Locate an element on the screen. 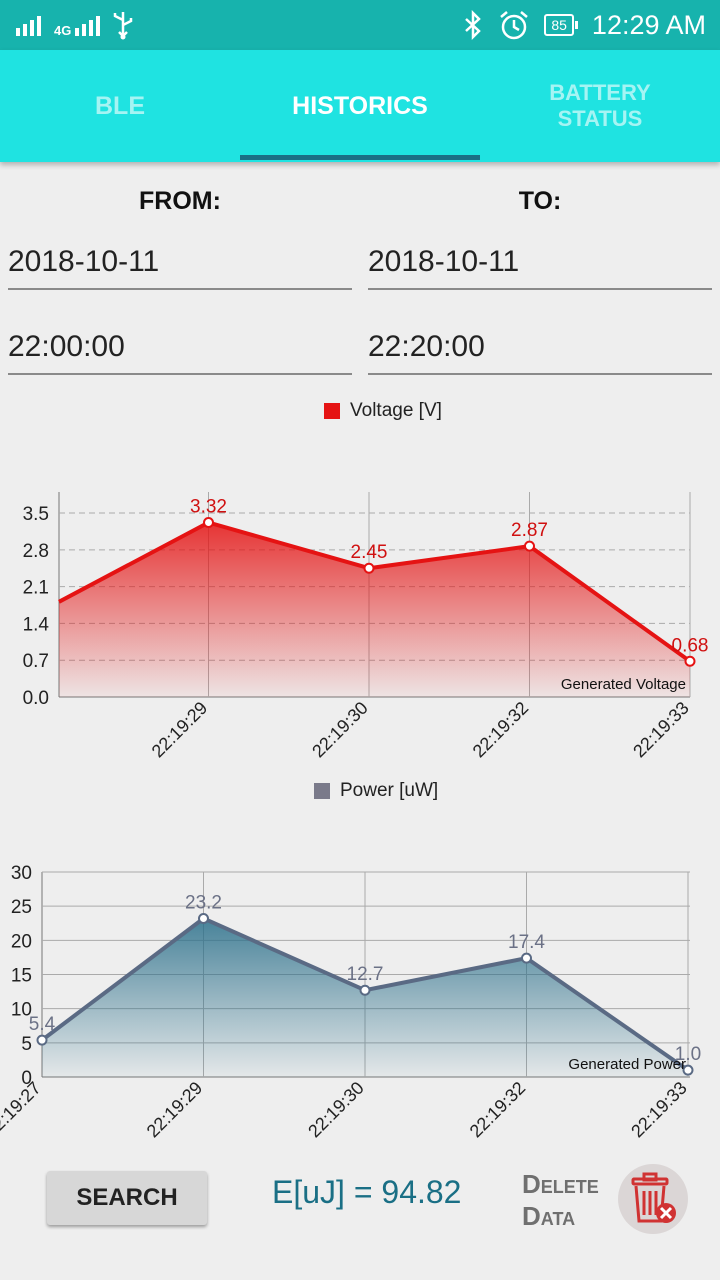 Image resolution: width=720 pixels, height=1280 pixels. data-label: 5.4 is located at coordinates (42, 1024).